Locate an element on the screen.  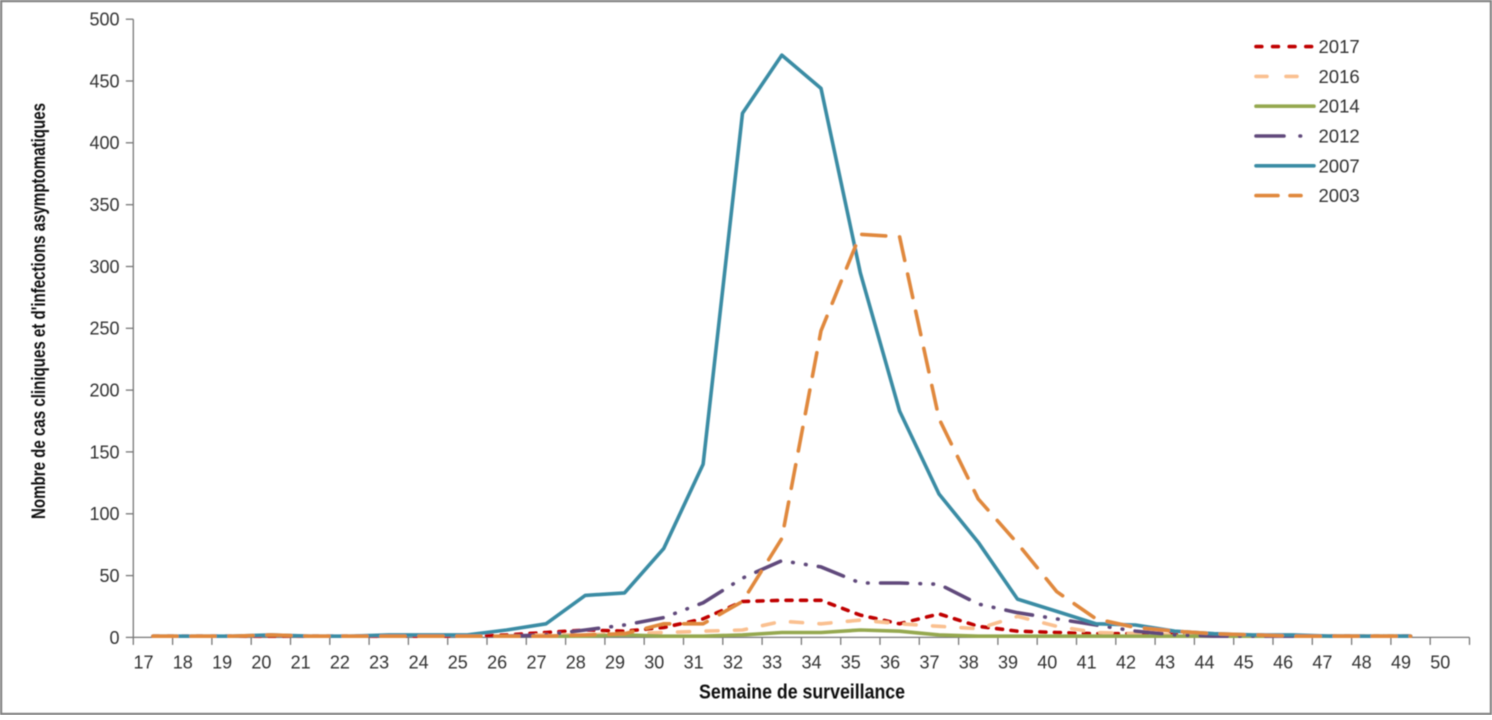
svg-text: 18 is located at coordinates (183, 663).